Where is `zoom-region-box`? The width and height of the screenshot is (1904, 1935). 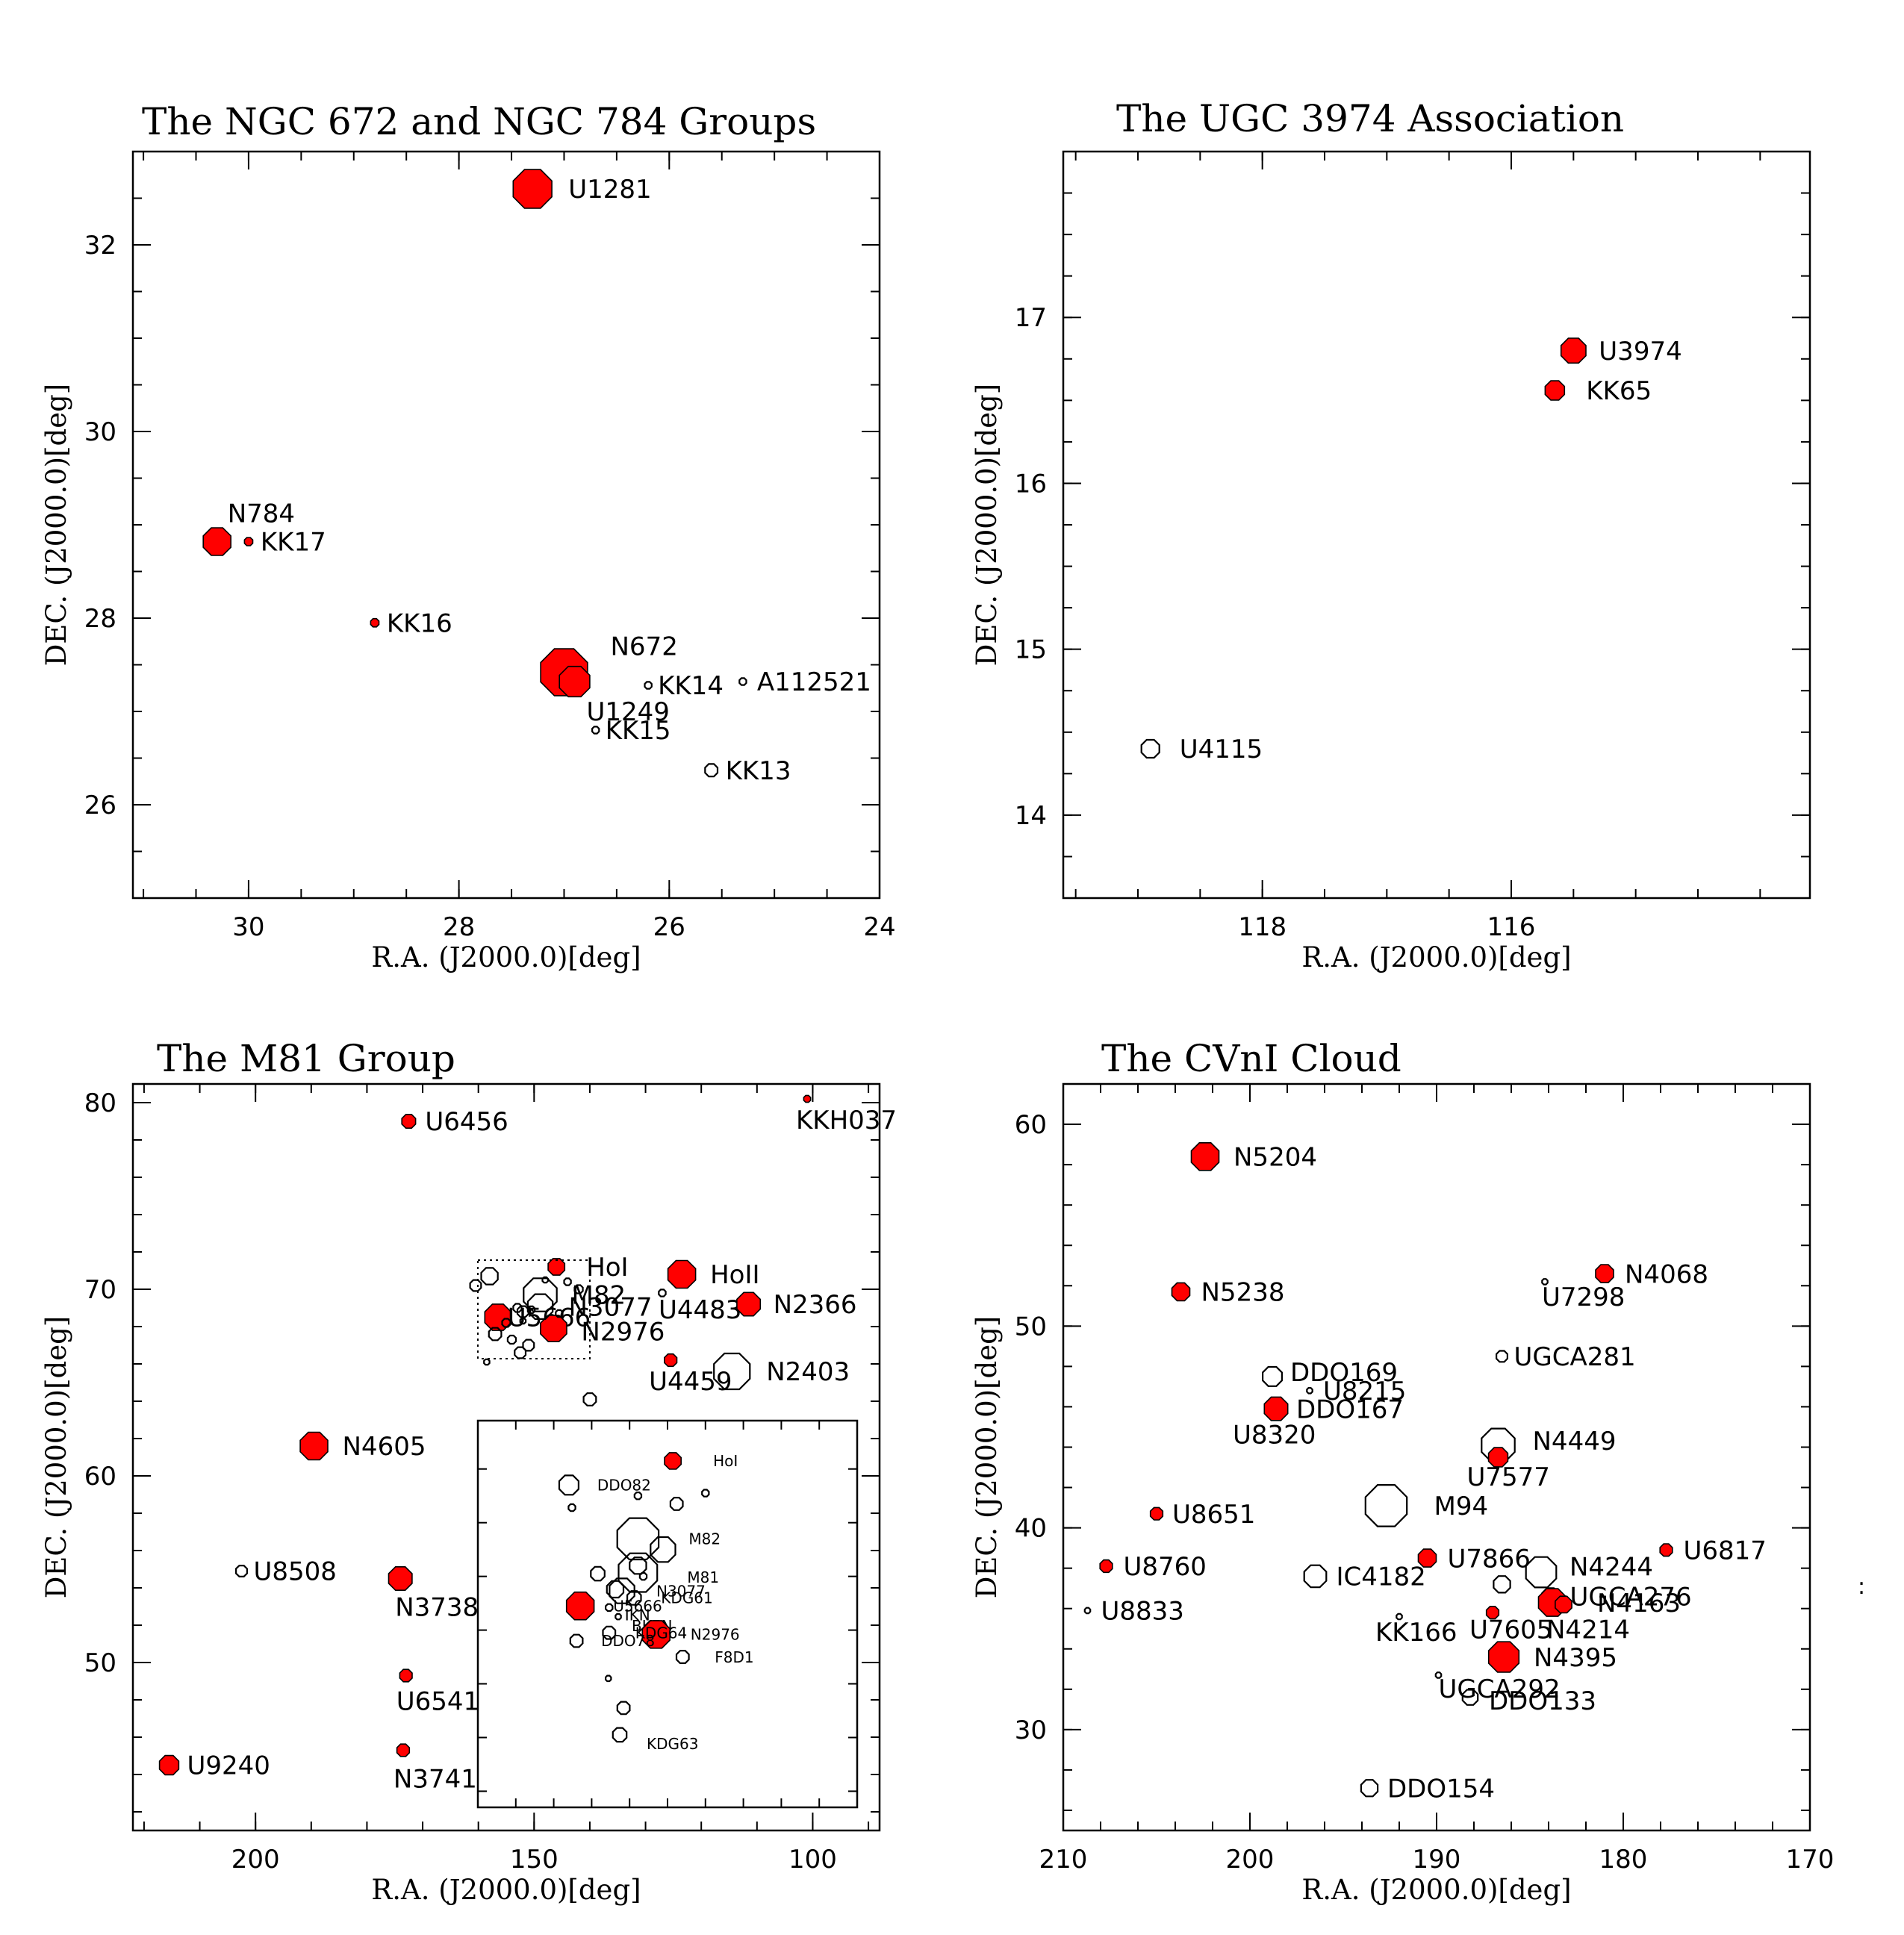
zoom-region-box is located at coordinates (534, 1309).